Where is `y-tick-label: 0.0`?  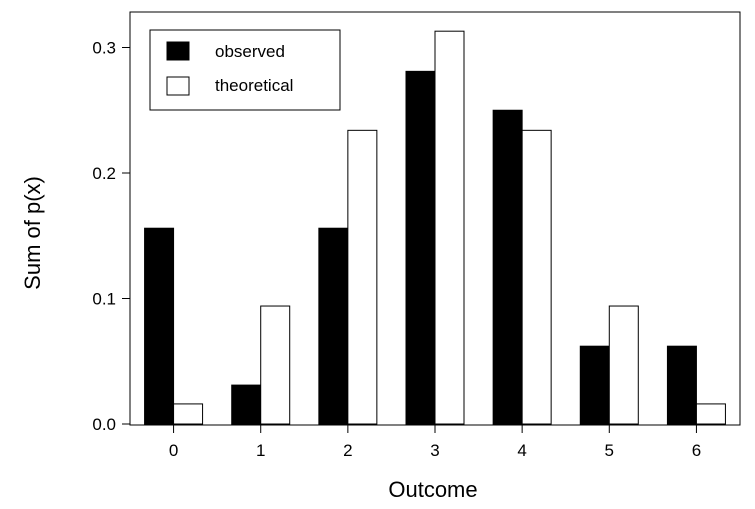 y-tick-label: 0.0 is located at coordinates (104, 424).